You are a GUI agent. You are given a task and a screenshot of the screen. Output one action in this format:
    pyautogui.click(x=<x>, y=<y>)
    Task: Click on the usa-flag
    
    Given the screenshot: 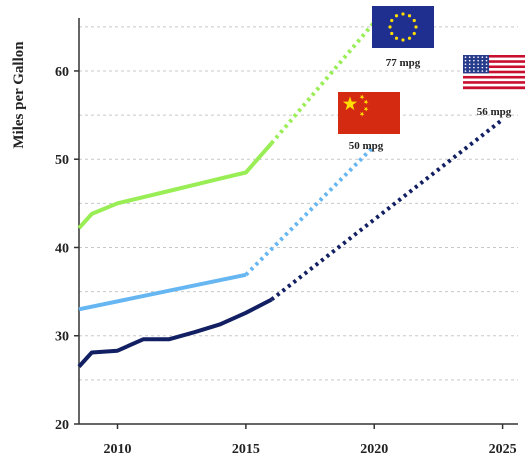 What is the action you would take?
    pyautogui.click(x=494, y=72)
    